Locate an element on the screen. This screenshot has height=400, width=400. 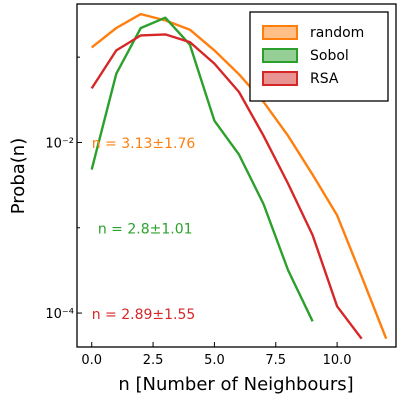
legend: random Sobol RSA is located at coordinates (319, 56).